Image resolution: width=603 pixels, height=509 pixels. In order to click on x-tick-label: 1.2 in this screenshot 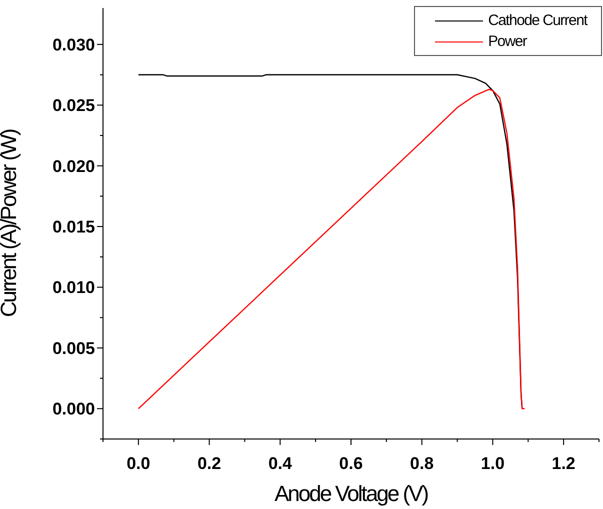, I will do `click(564, 463)`.